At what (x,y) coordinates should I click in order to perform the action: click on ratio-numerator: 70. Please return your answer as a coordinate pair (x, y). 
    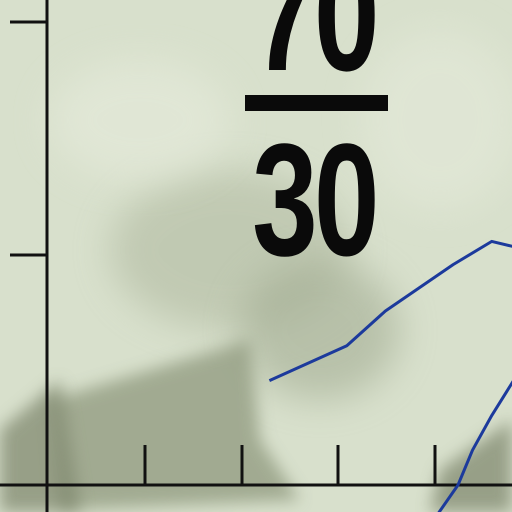
    Looking at the image, I should click on (314, 52).